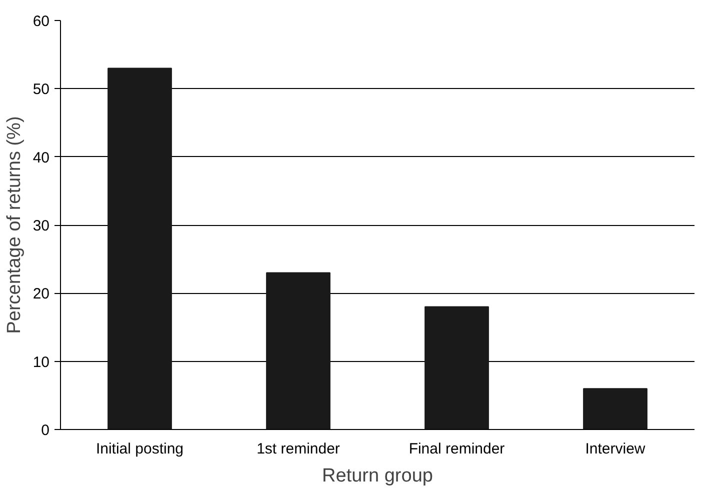 This screenshot has width=704, height=489. I want to click on x-tick-label: Final reminder, so click(456, 449).